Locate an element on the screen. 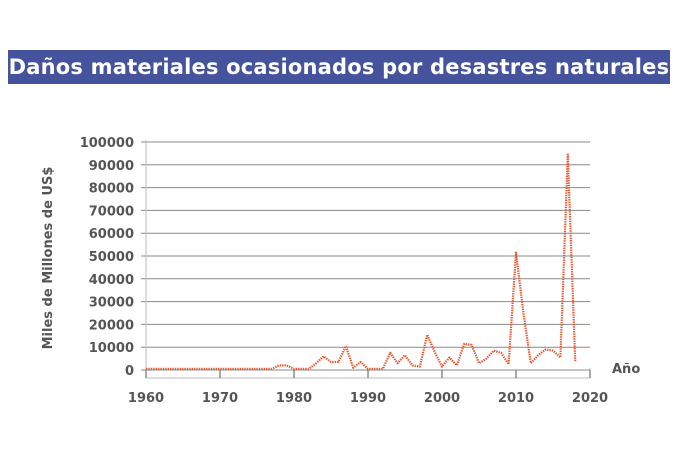  y-axis-label: Miles de Millones de US$ is located at coordinates (48, 258).